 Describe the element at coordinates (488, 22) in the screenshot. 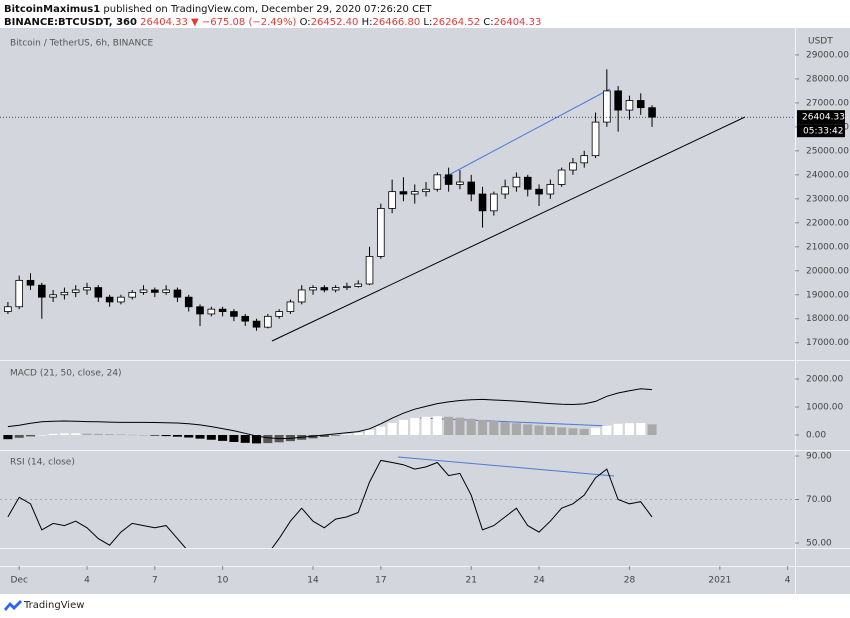

I see `c-label: C:` at that location.